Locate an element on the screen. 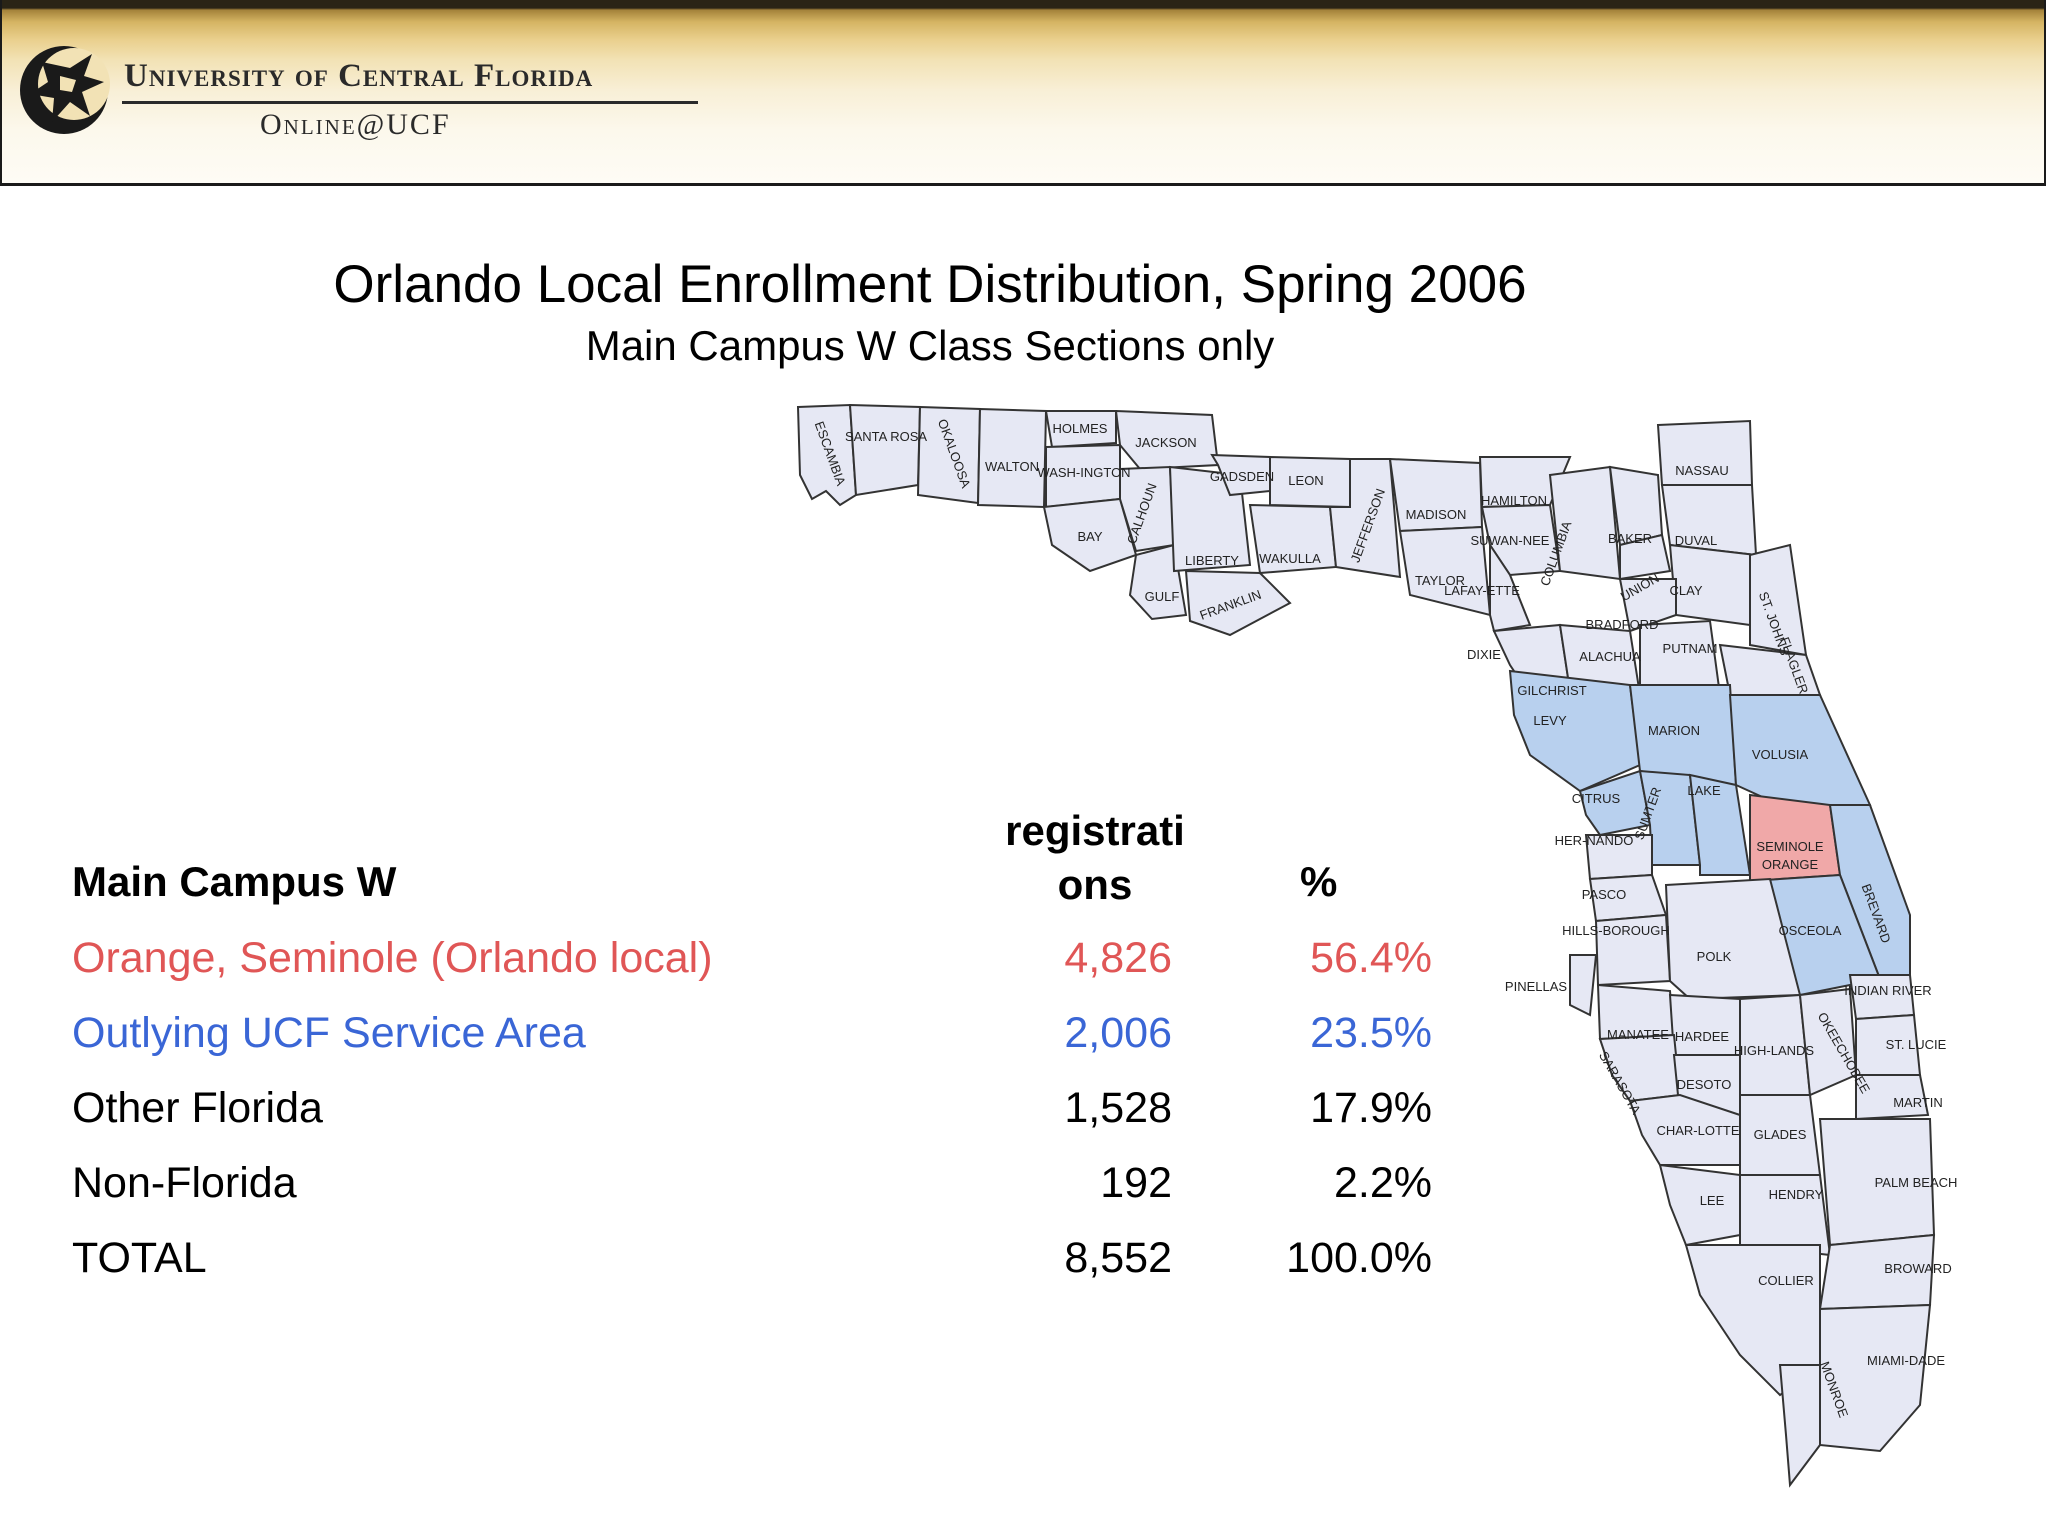  county-miami-dade is located at coordinates (1875, 1378).